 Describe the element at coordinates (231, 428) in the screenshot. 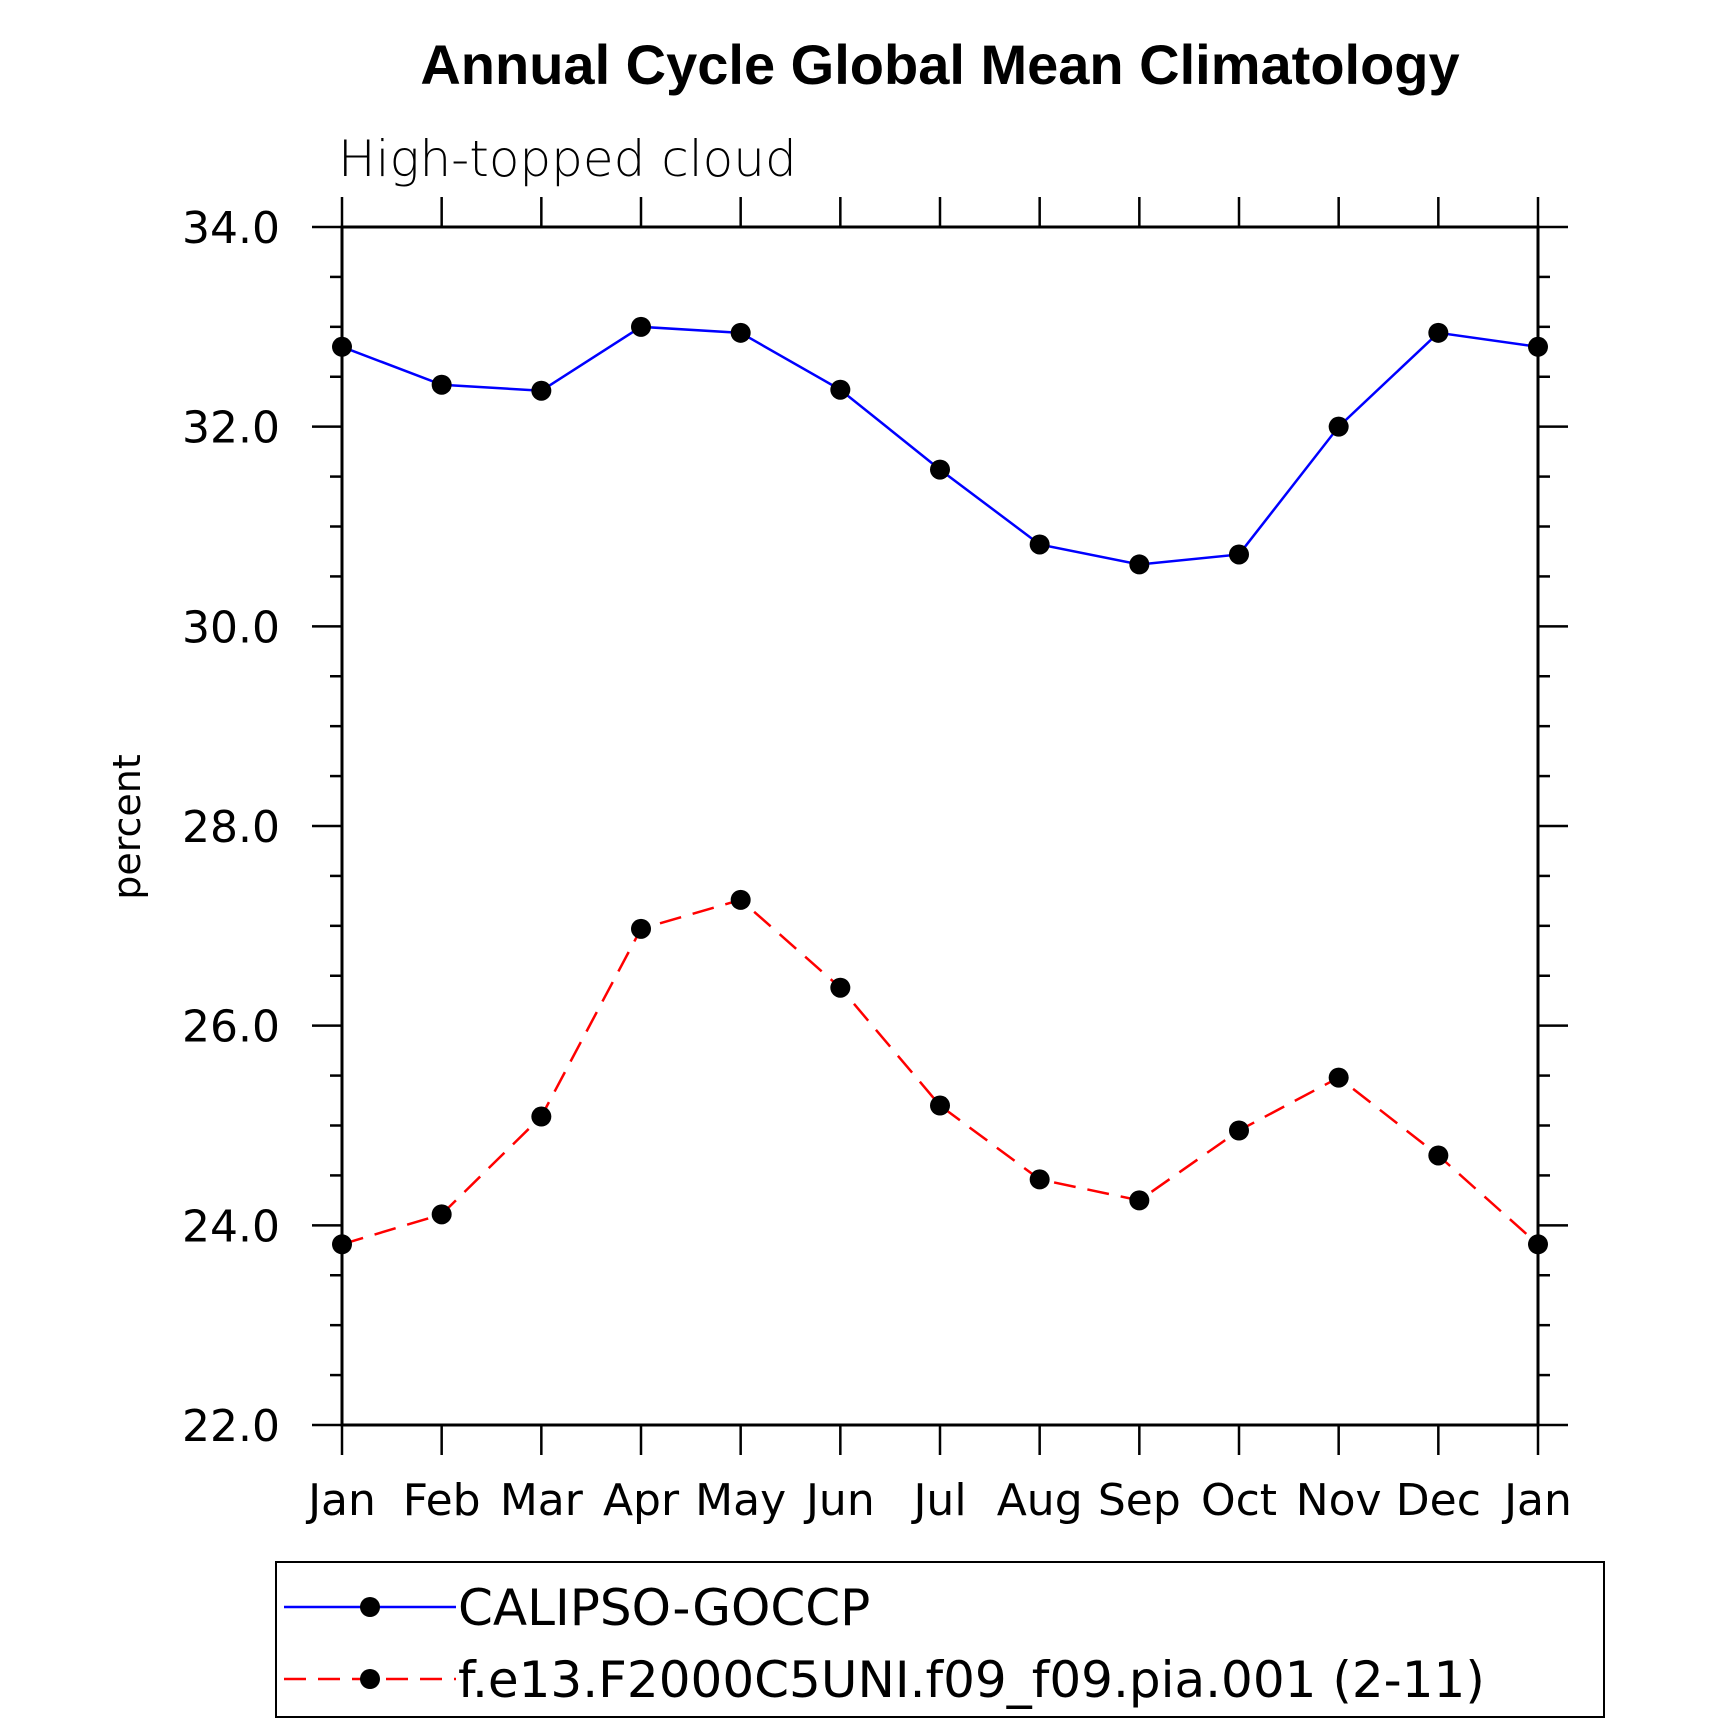

I see `y-tick-label: 32.0` at that location.